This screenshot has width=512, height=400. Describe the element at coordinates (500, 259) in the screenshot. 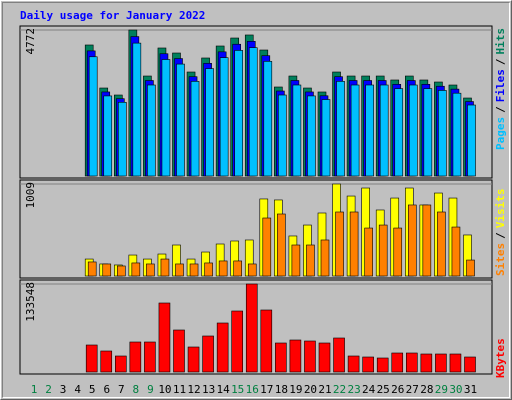

I see `legend-entry: Sites` at that location.